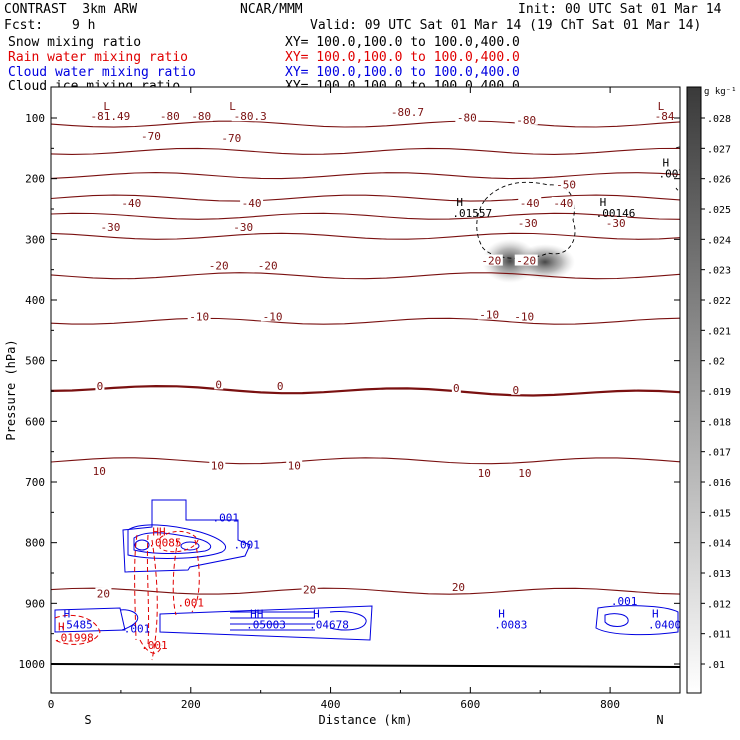 Image resolution: width=740 pixels, height=740 pixels. What do you see at coordinates (402, 57) in the screenshot?
I see `field-rain-xy: XY= 100.0,100.0 to 100.0,400.0` at bounding box center [402, 57].